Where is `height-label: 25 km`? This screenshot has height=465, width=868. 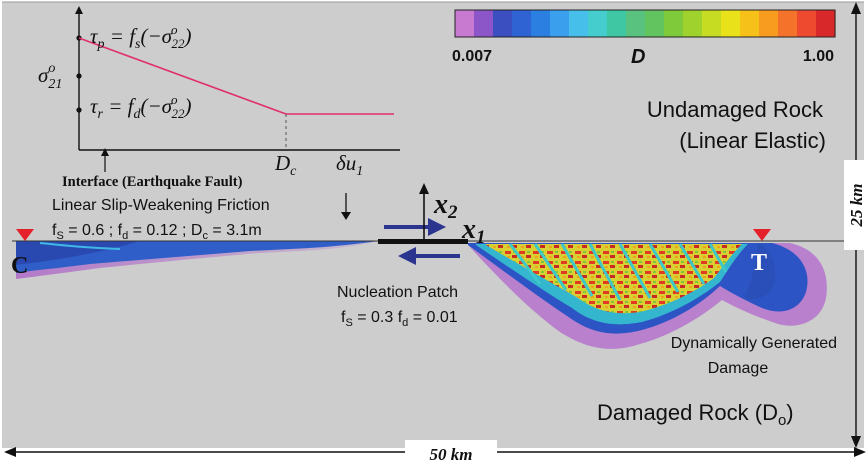
height-label: 25 km is located at coordinates (856, 206).